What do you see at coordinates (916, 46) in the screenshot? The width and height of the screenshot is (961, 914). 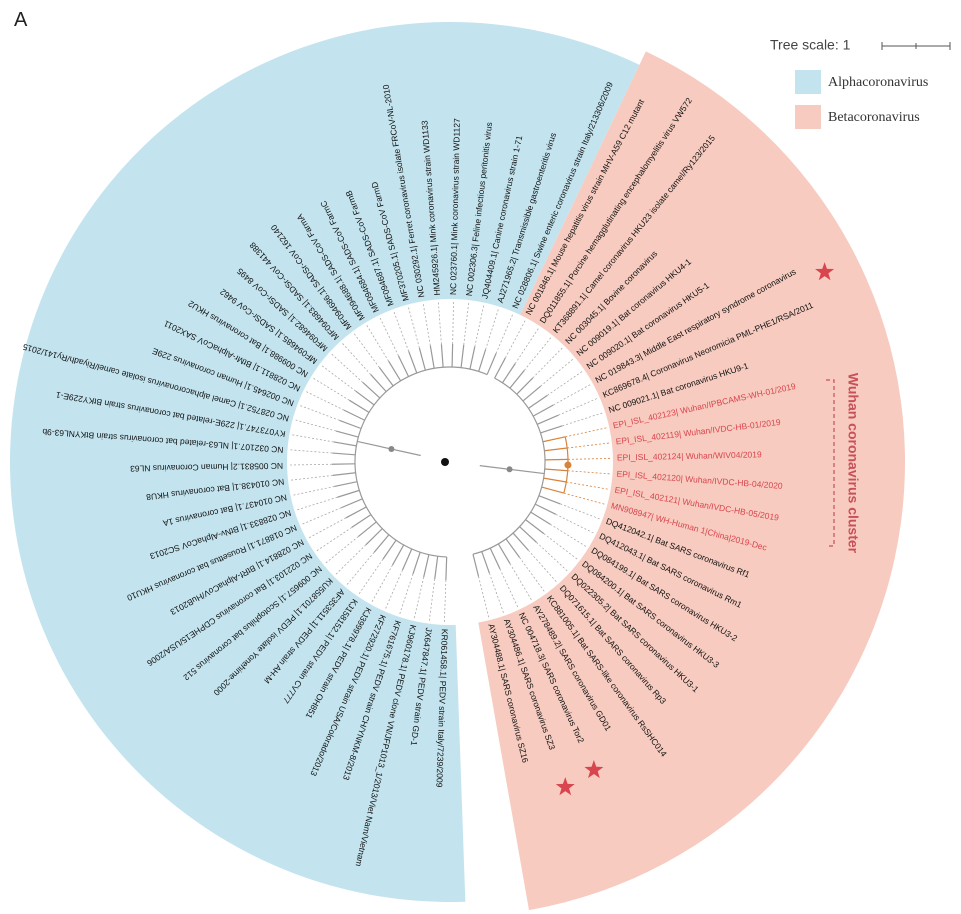 I see `scale-bar` at bounding box center [916, 46].